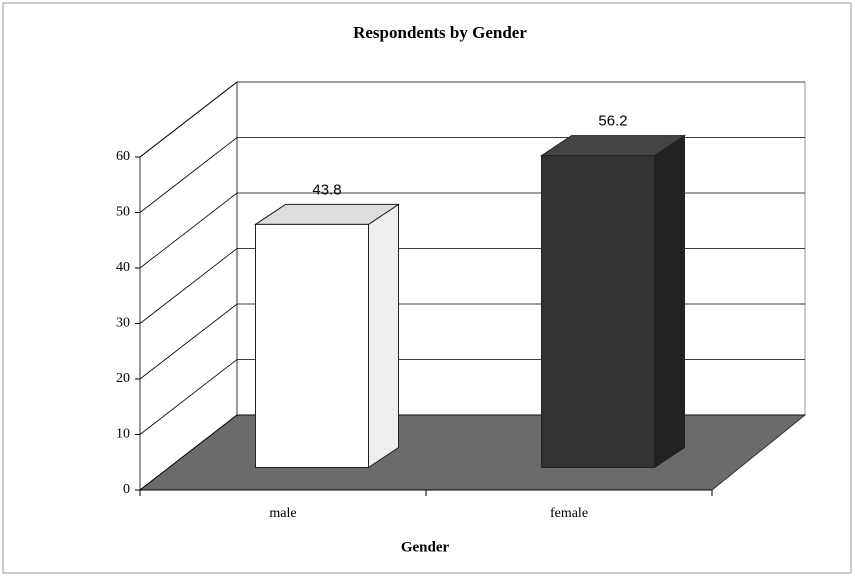 Image resolution: width=855 pixels, height=577 pixels. I want to click on chart-title: Respondents by Gender, so click(440, 32).